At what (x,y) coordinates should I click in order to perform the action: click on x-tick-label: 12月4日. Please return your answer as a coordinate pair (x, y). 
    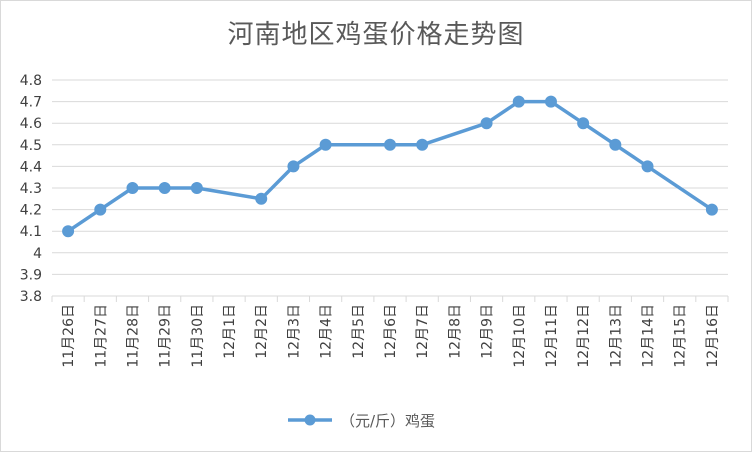
    Looking at the image, I should click on (327, 331).